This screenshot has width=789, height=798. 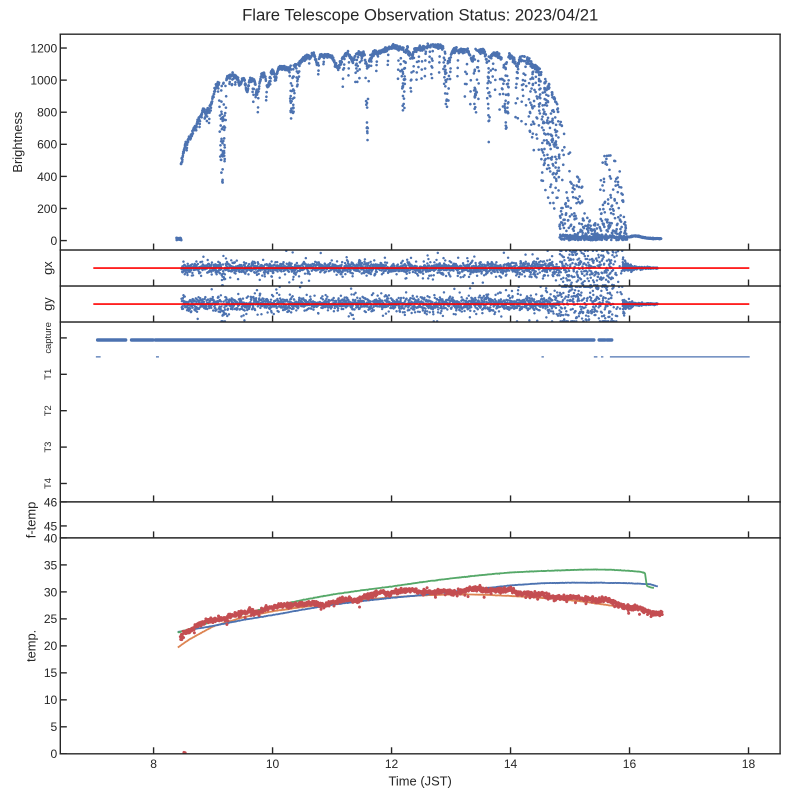 I want to click on svg-text: 600, so click(x=47, y=145).